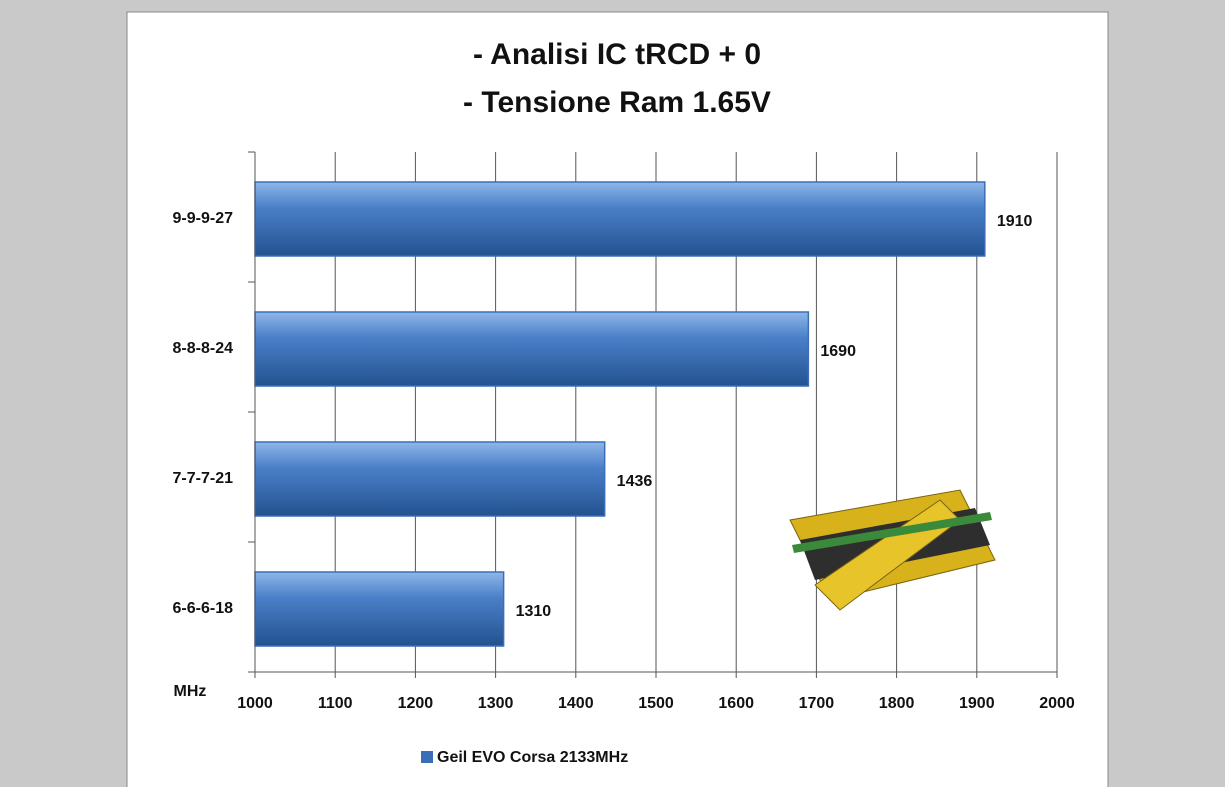  I want to click on x-tick-label: 1300, so click(496, 703).